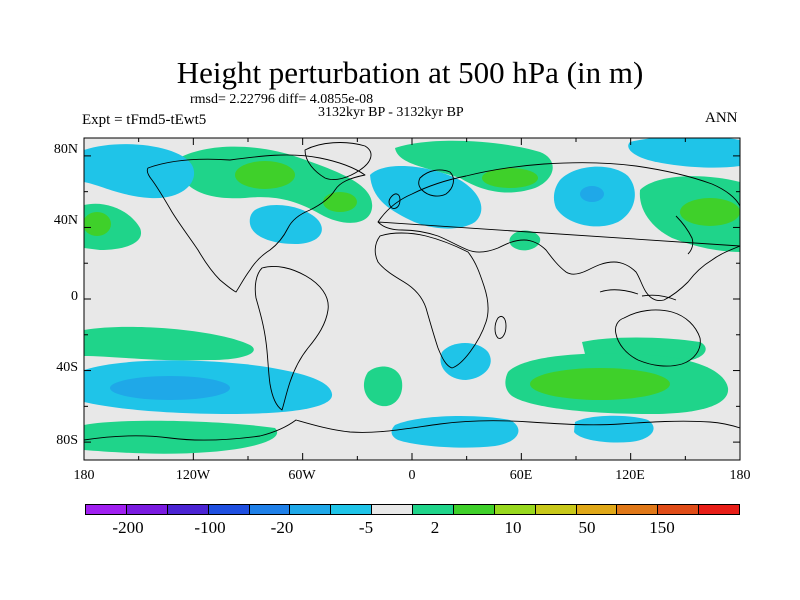  Describe the element at coordinates (366, 527) in the screenshot. I see `colorbar-label: -5` at that location.